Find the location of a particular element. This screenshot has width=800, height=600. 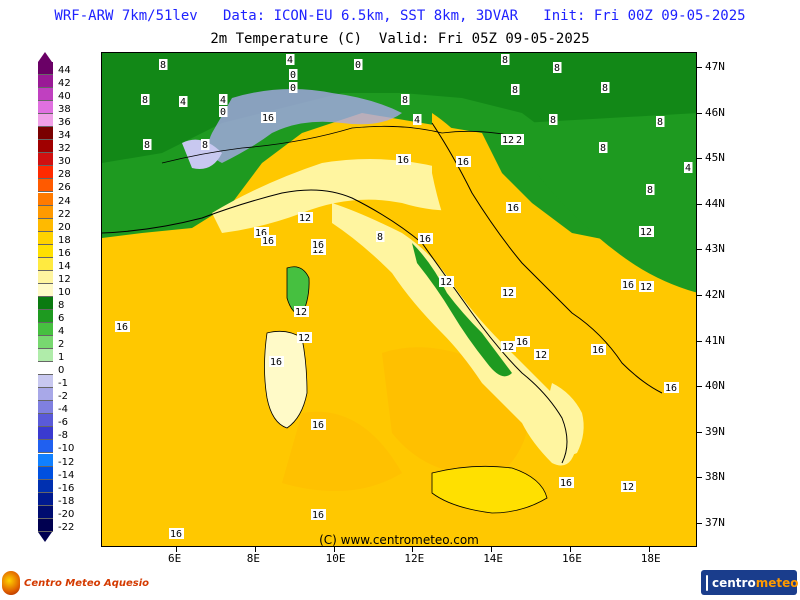

aquesio-logo-icon is located at coordinates (11, 583).